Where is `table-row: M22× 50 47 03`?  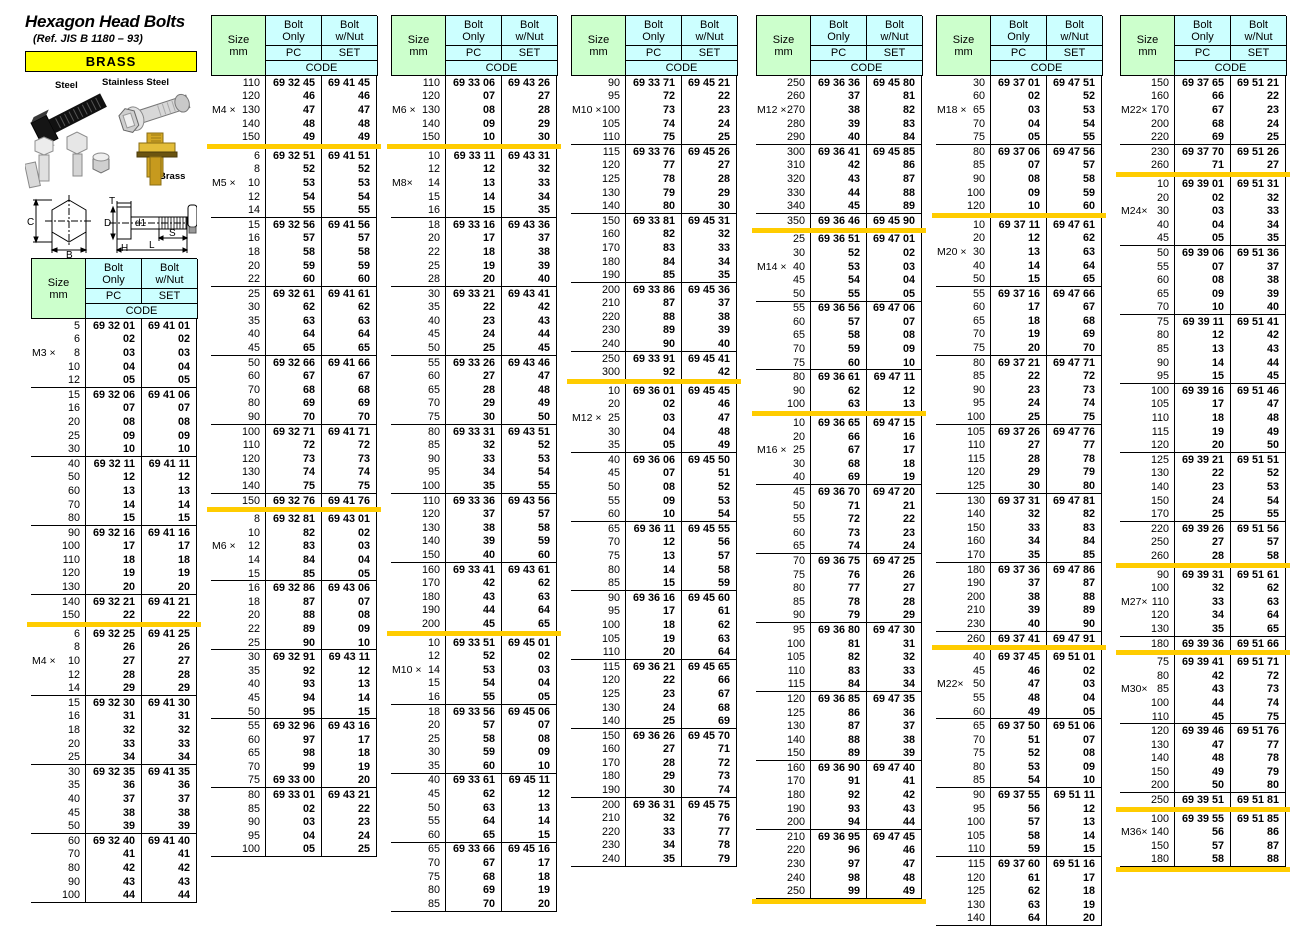 table-row: M22× 50 47 03 is located at coordinates (1019, 684).